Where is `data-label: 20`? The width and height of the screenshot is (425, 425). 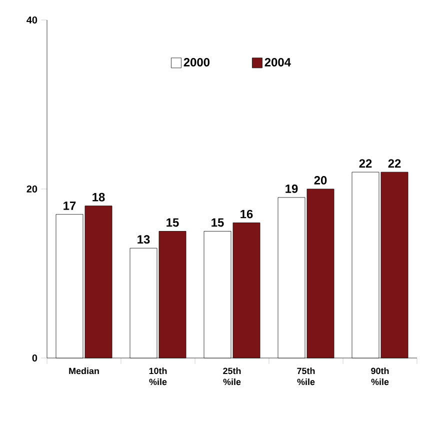 data-label: 20 is located at coordinates (320, 180).